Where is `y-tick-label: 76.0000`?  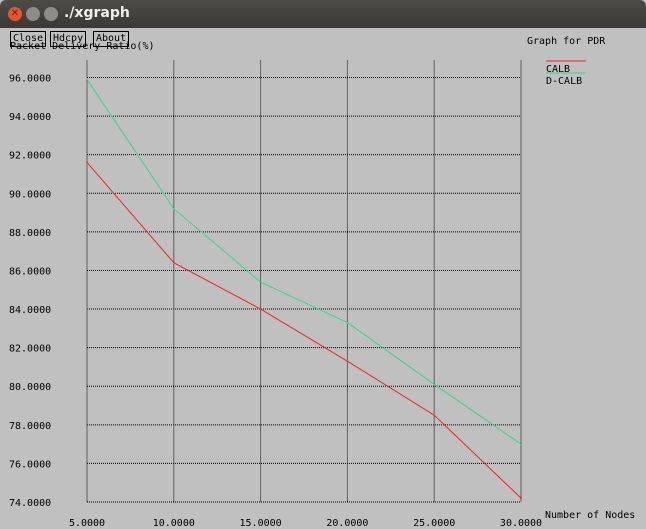 y-tick-label: 76.0000 is located at coordinates (30, 464).